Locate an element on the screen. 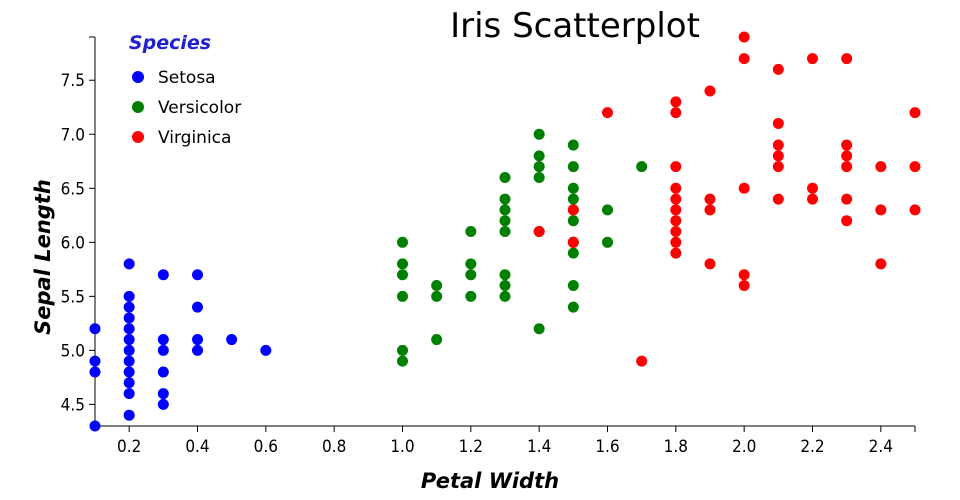  chart-title: Iris Scatterplot is located at coordinates (575, 26).